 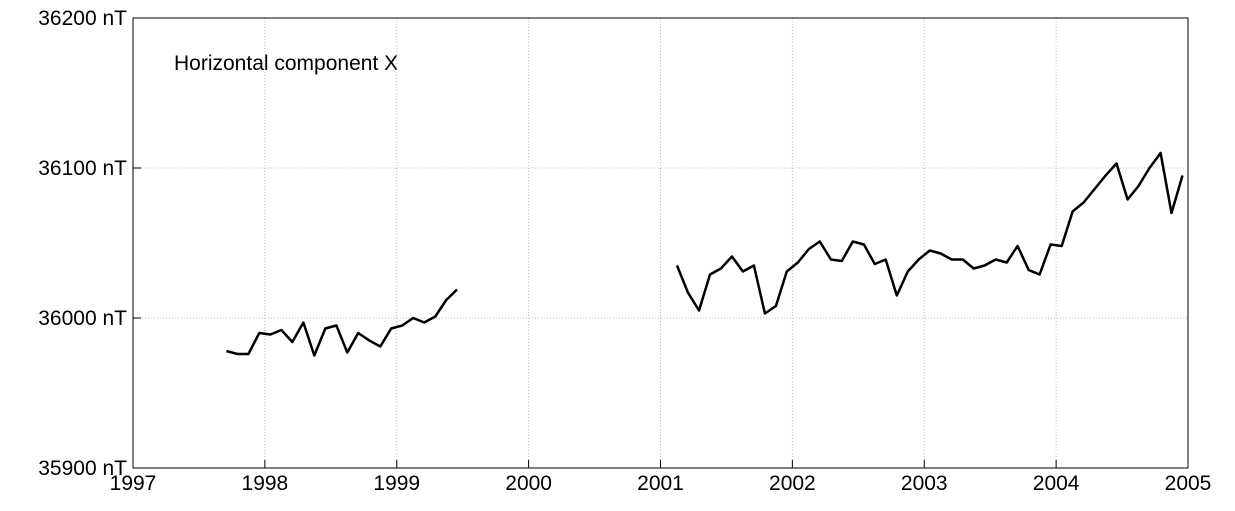 I want to click on y-tick-label: 36100 nT, so click(x=82, y=168).